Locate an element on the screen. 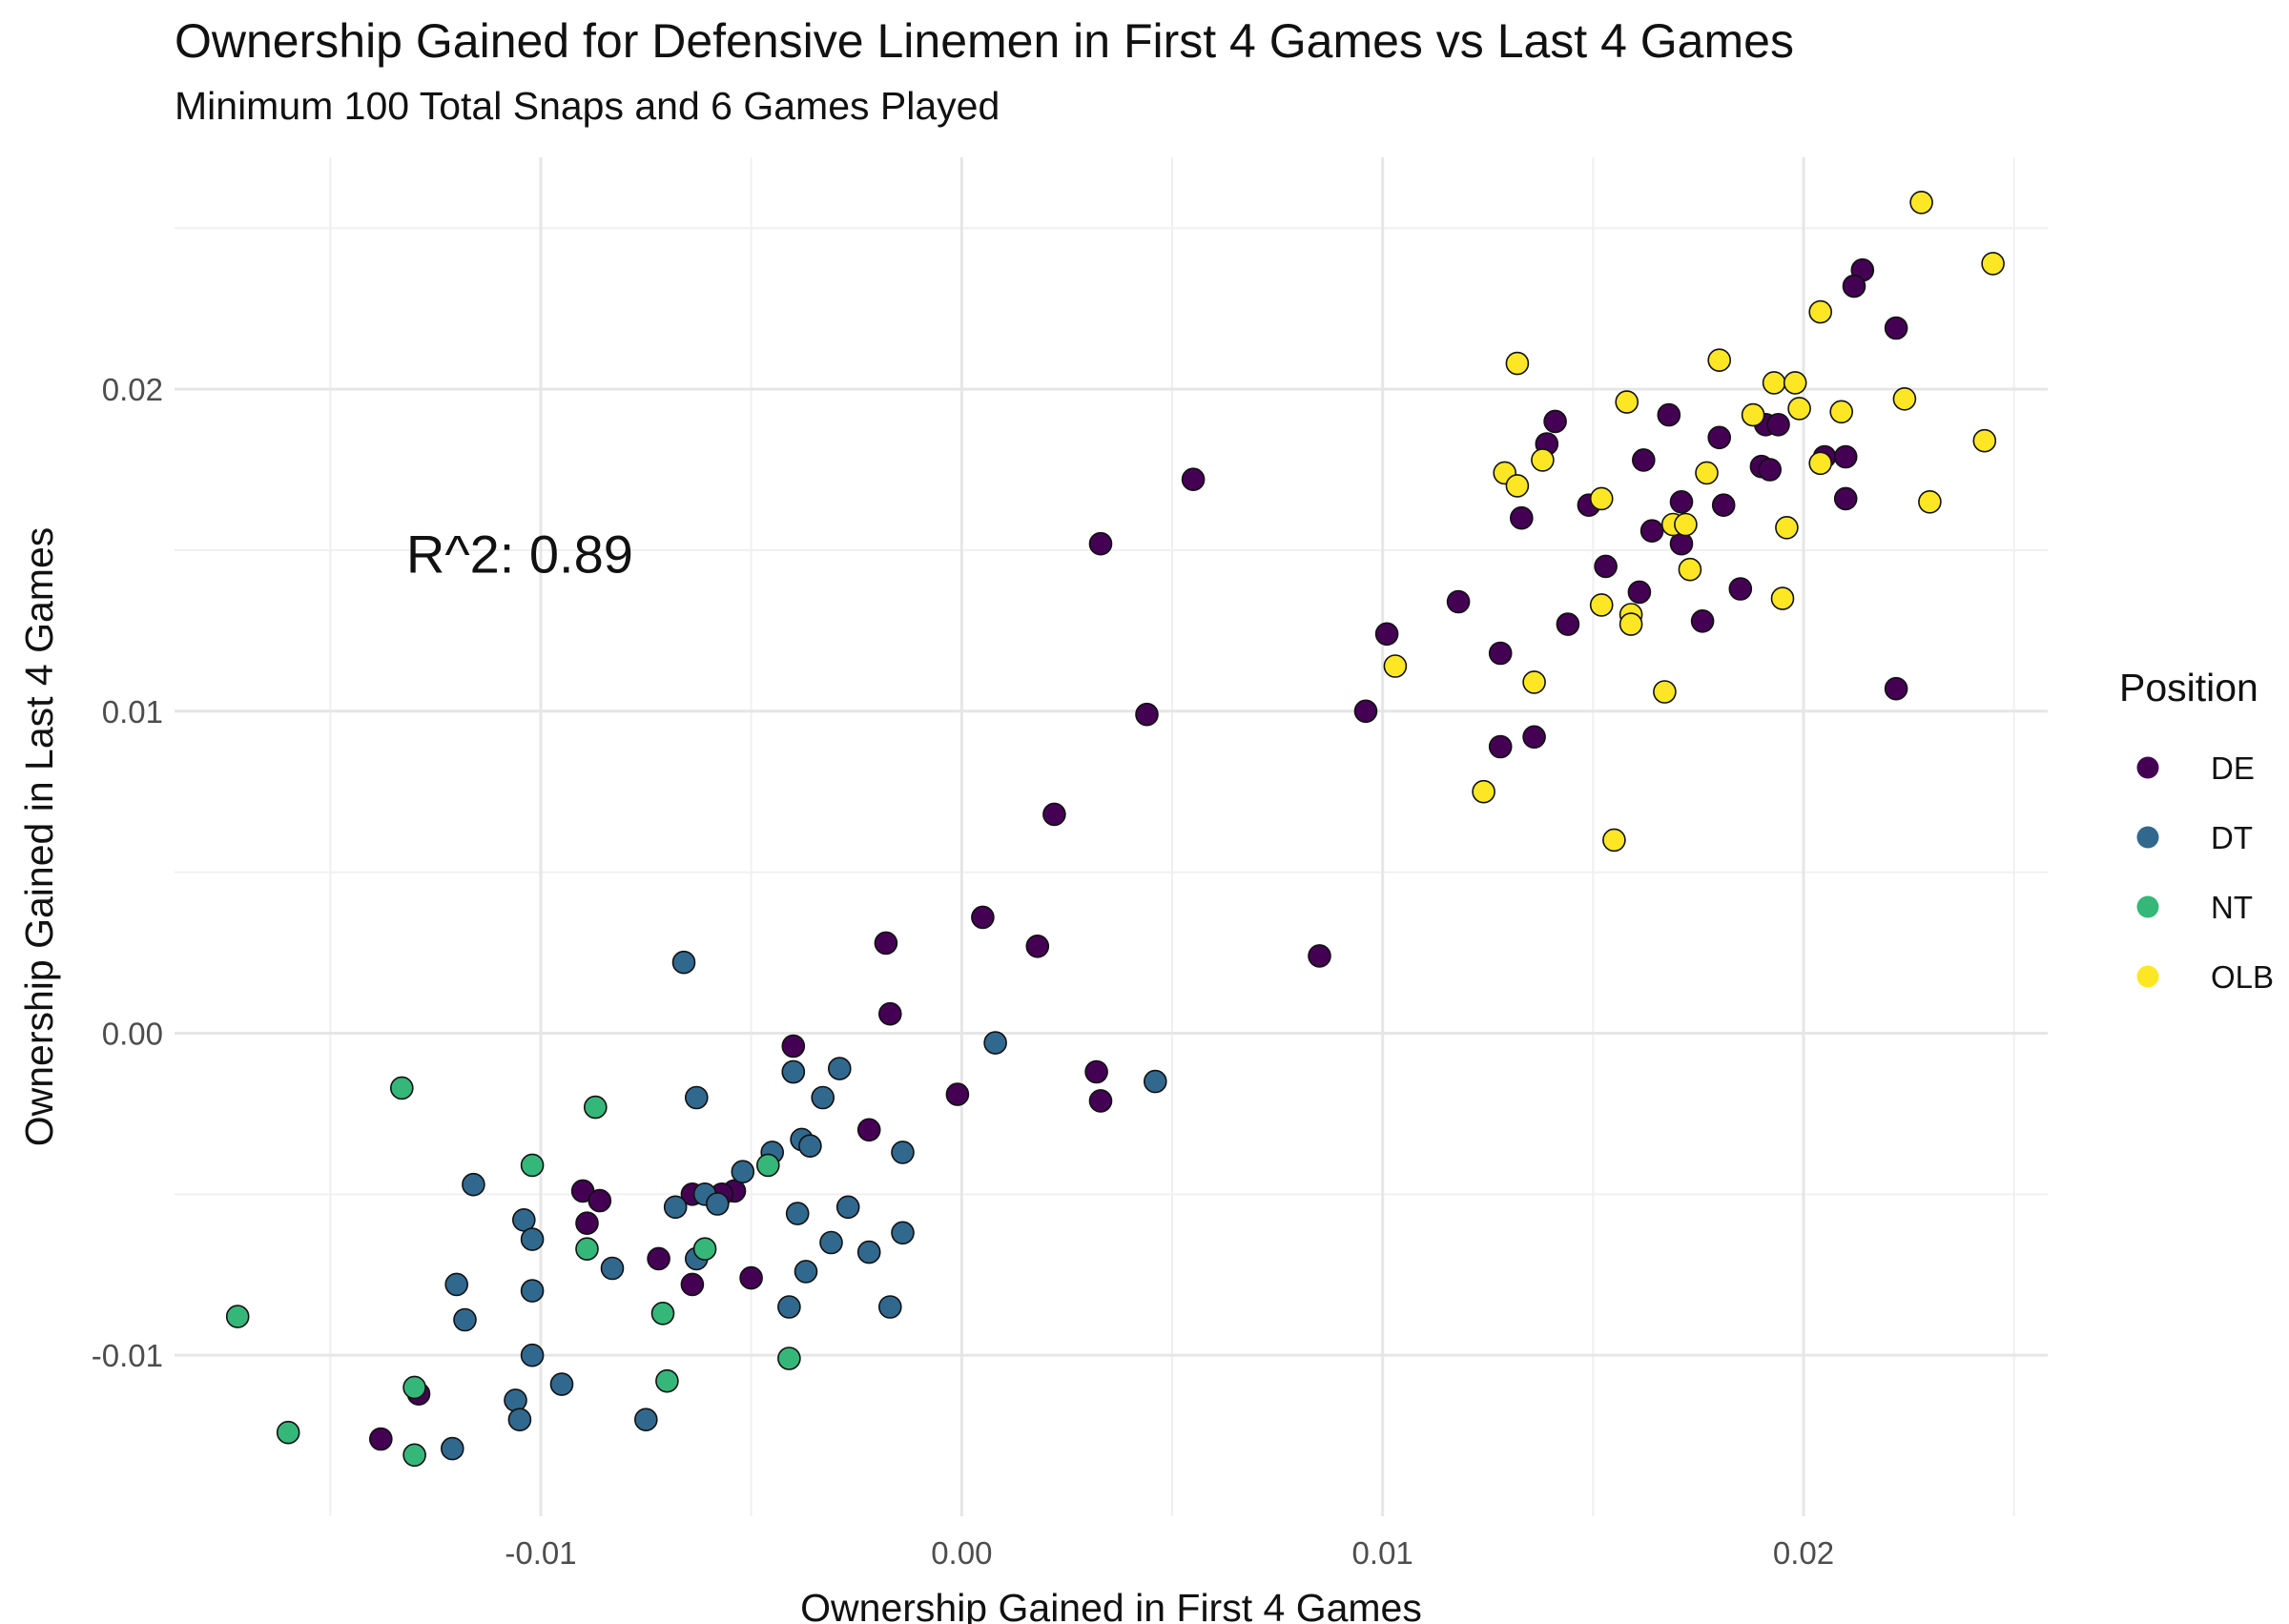  y-axis-title: Ownership Gained in Last 4 Games is located at coordinates (39, 837).